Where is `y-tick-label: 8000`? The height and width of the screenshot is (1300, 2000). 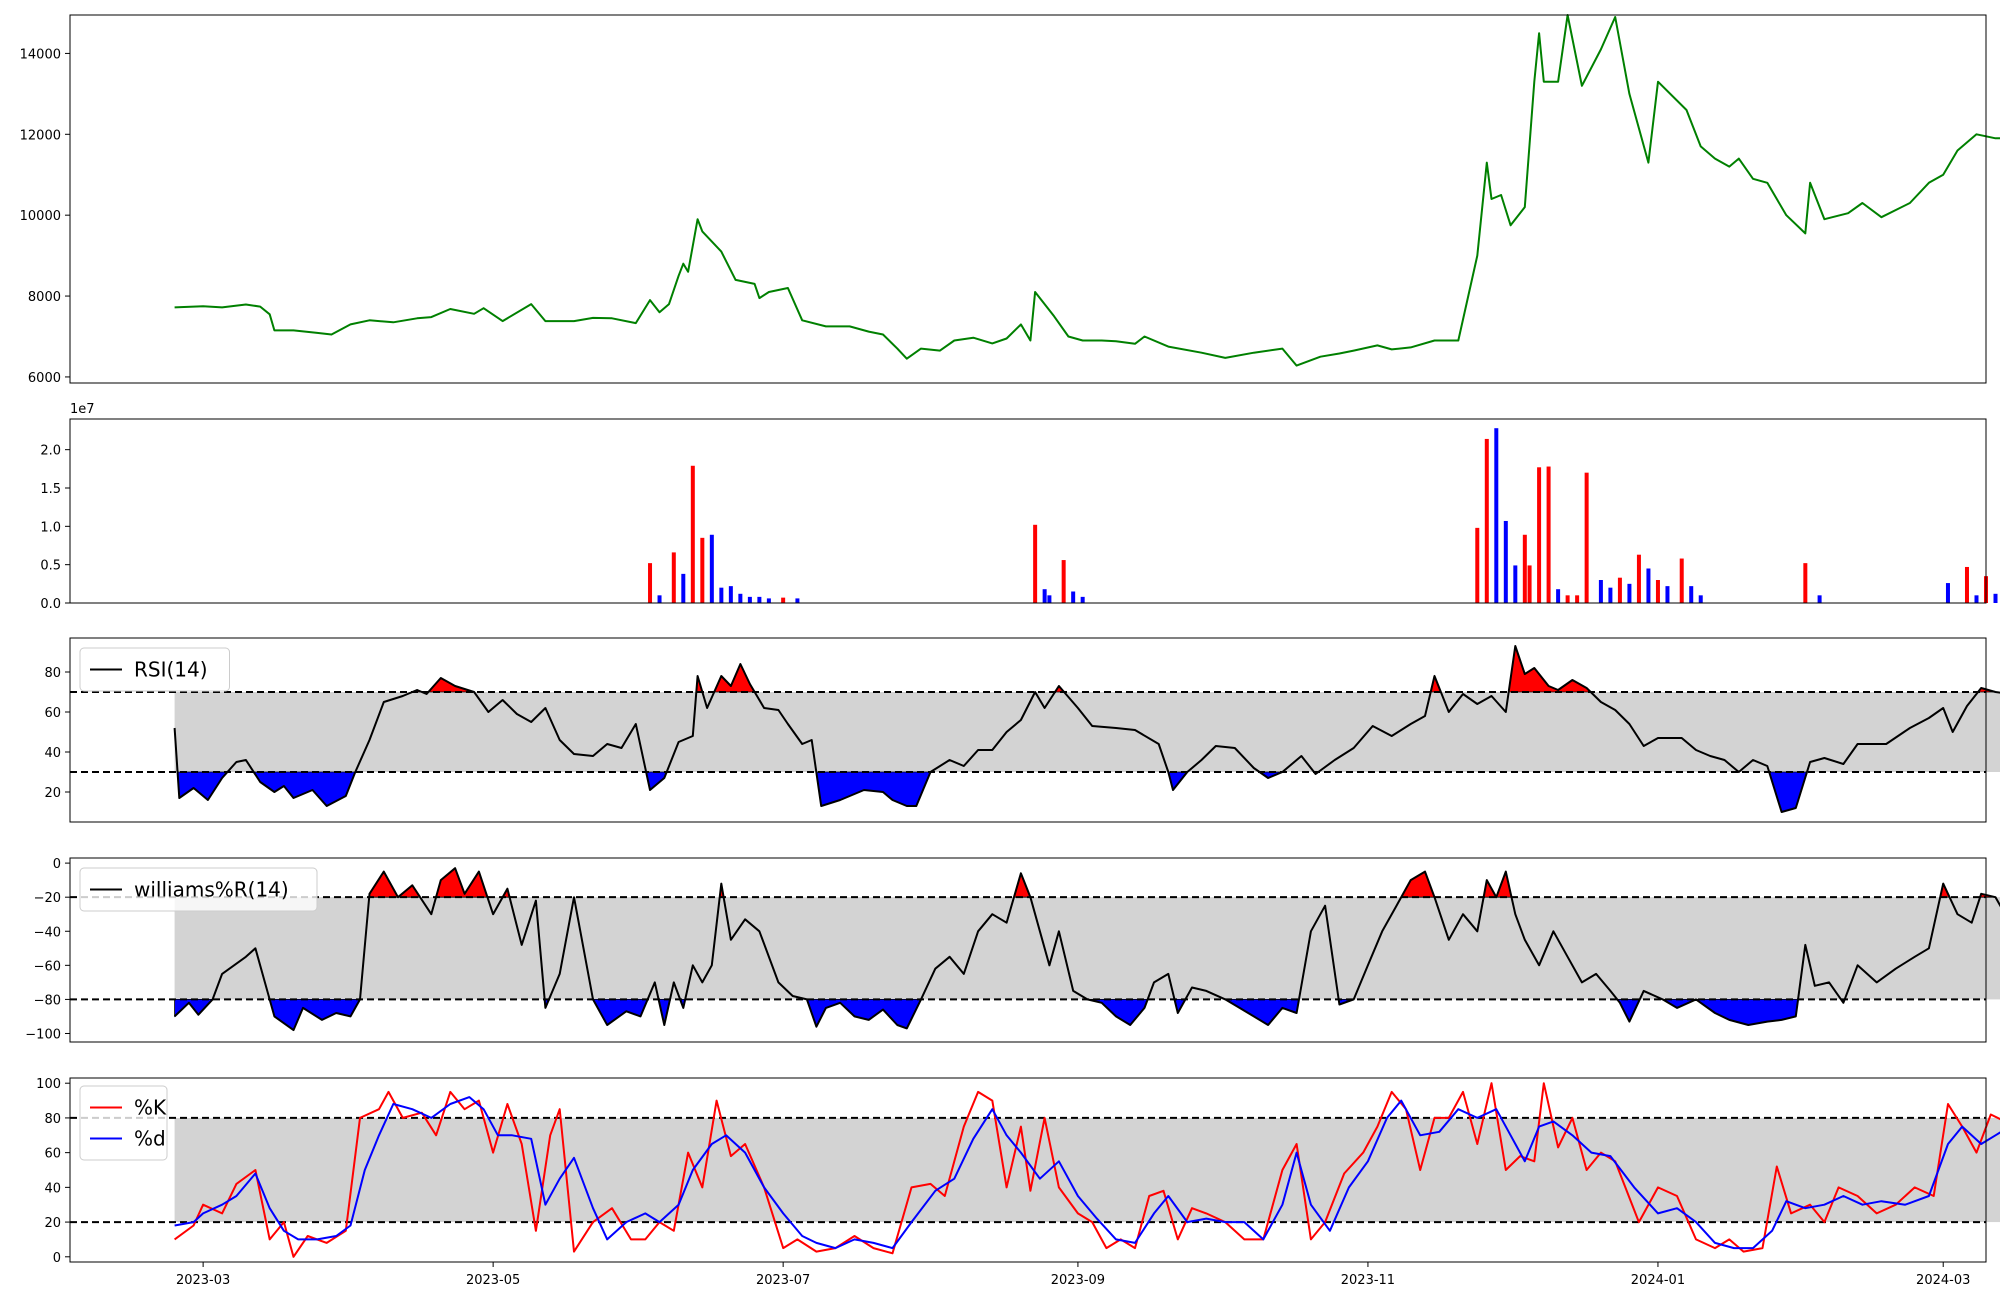 y-tick-label: 8000 is located at coordinates (44, 297).